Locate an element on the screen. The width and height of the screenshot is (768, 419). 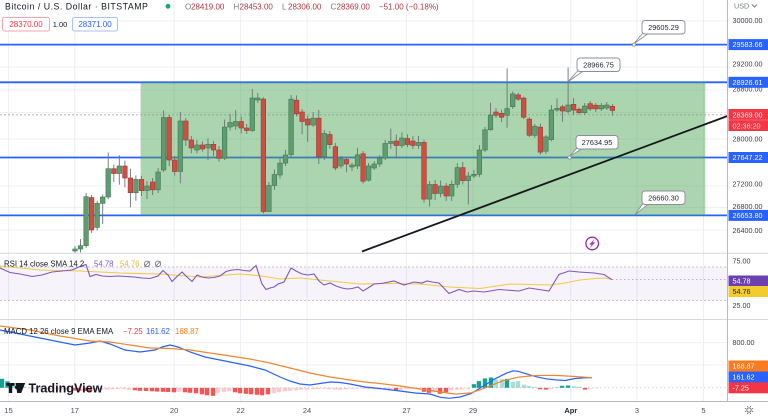
svg-text: 29583.66 is located at coordinates (748, 44).